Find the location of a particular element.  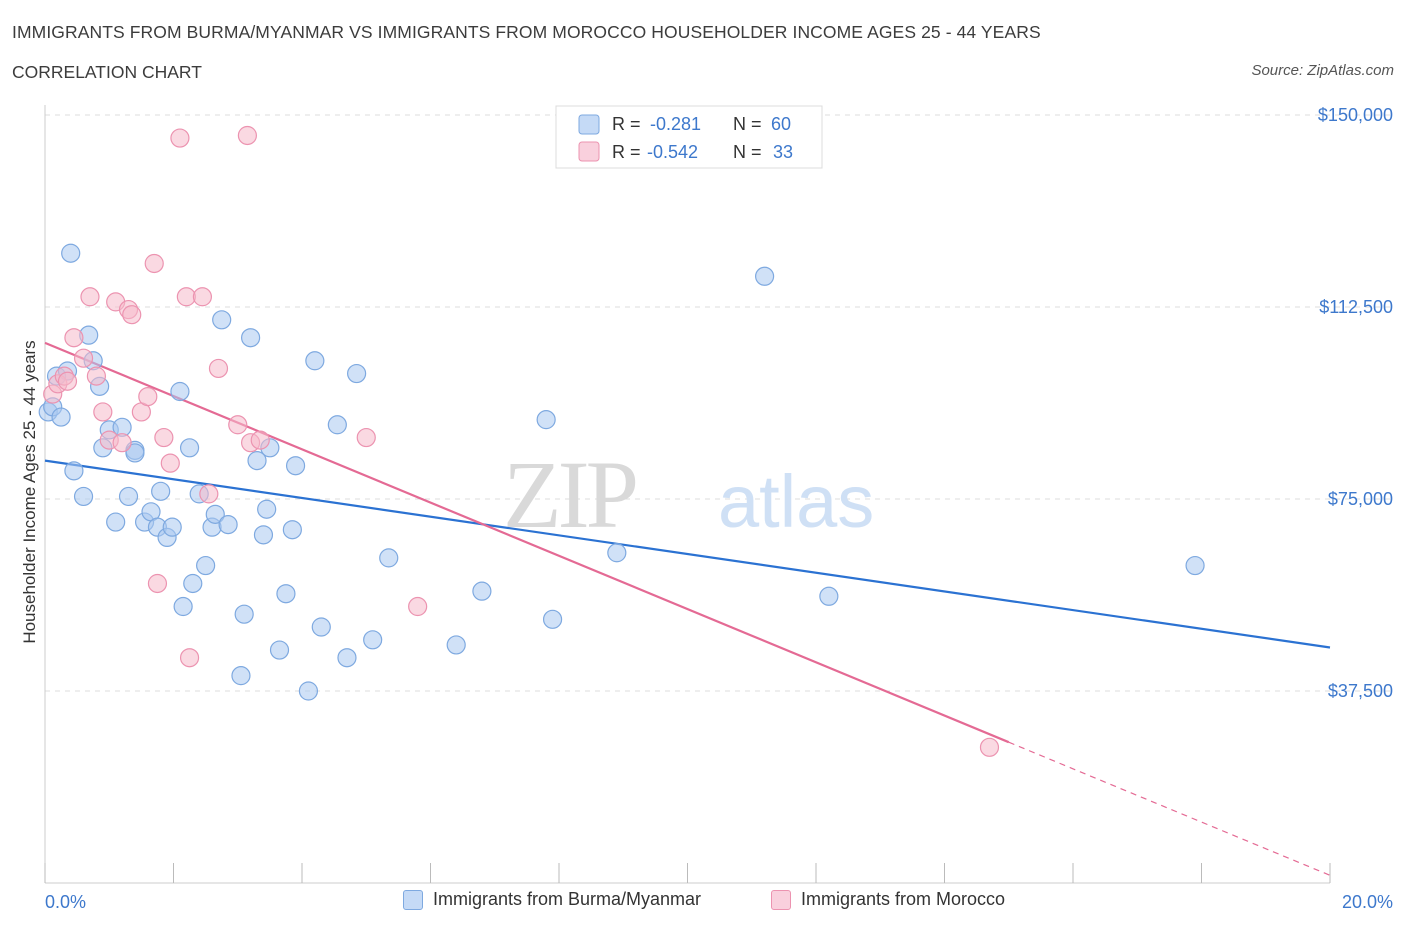

legend-n-value-morocco: 33 is located at coordinates (783, 152).